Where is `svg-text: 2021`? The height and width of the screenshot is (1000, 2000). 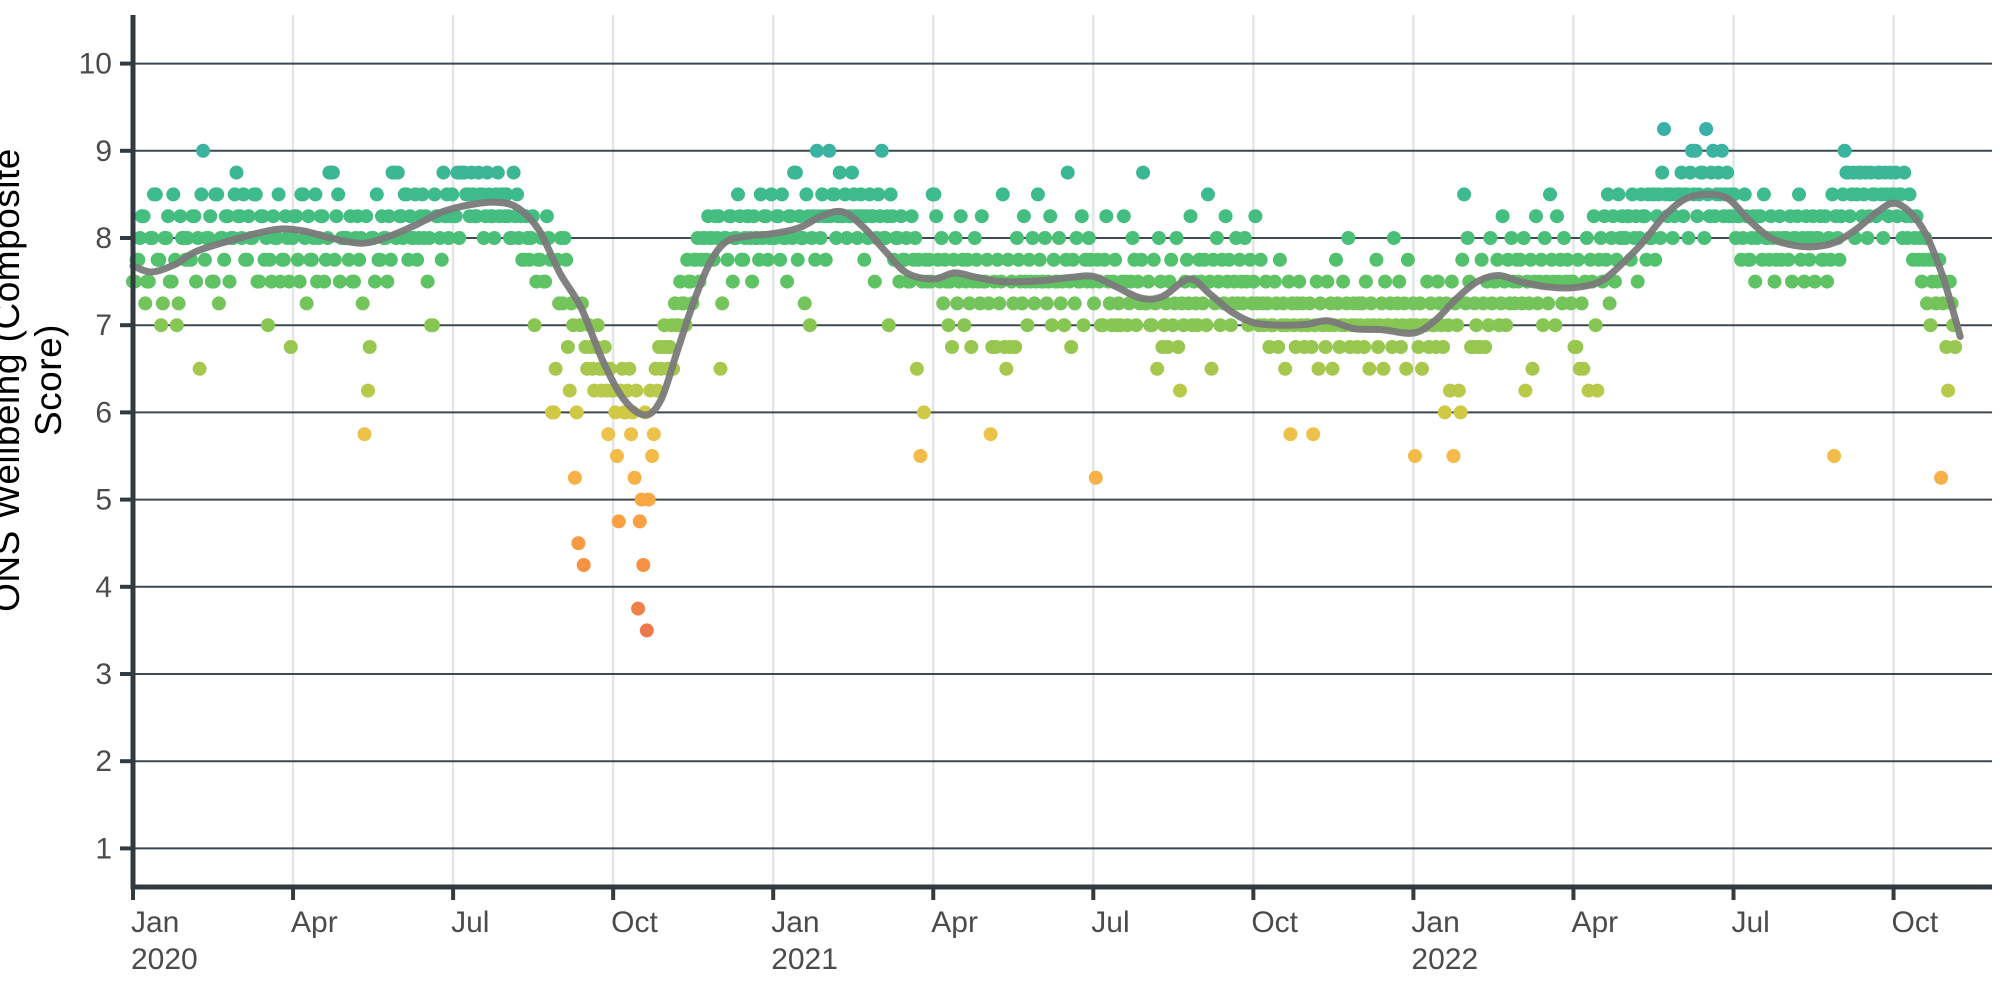 svg-text: 2021 is located at coordinates (804, 959).